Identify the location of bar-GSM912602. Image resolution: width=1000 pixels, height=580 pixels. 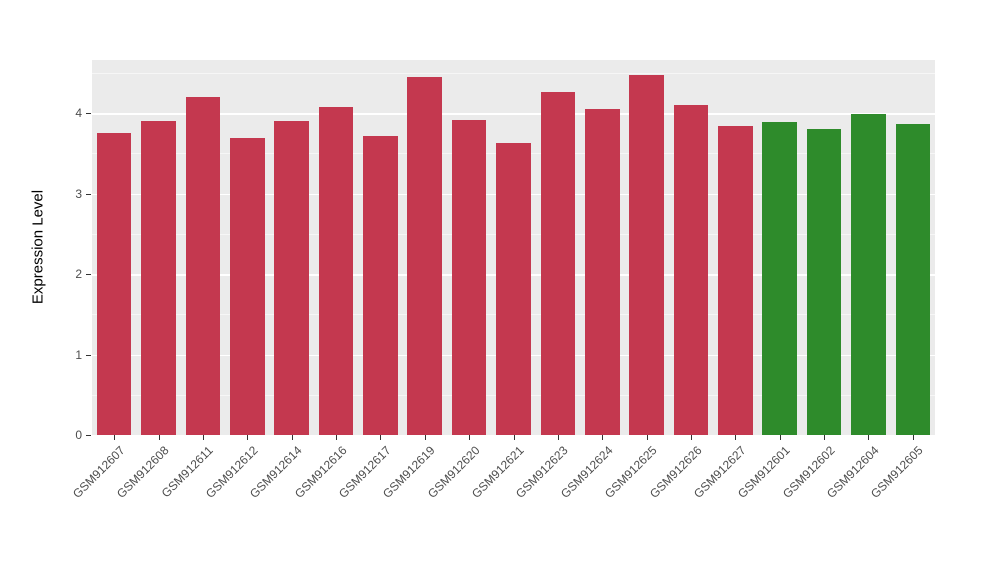
(824, 282).